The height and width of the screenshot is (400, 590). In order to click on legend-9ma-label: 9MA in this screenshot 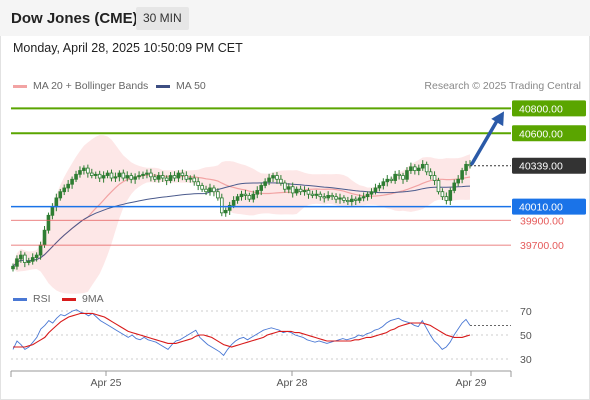, I will do `click(93, 299)`.